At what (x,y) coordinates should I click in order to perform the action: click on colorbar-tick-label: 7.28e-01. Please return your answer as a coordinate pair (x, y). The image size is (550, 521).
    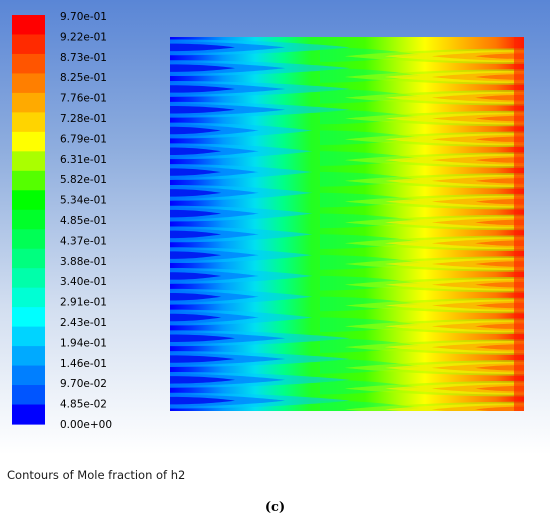
    Looking at the image, I should click on (83, 119).